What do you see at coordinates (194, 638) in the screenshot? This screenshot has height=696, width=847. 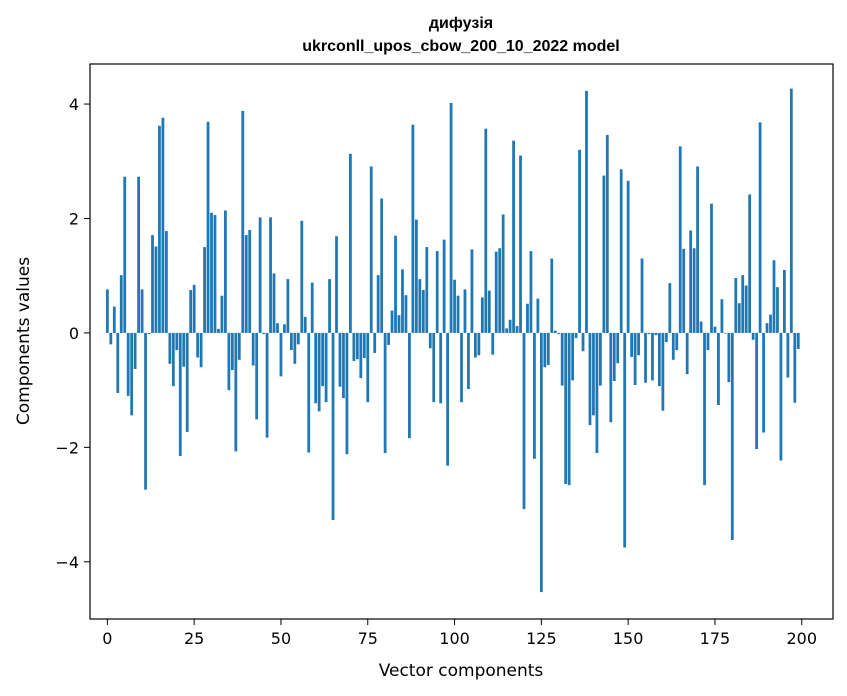 I see `x-tick-label: 25` at bounding box center [194, 638].